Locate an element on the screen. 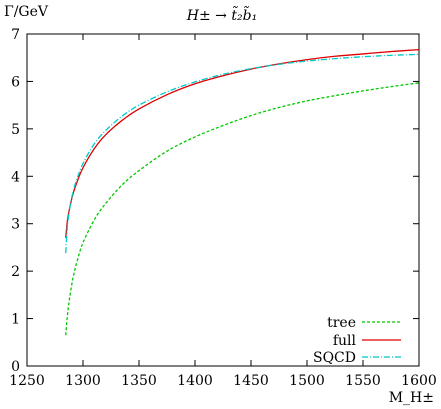  y-tick-label: 7 is located at coordinates (15, 35).